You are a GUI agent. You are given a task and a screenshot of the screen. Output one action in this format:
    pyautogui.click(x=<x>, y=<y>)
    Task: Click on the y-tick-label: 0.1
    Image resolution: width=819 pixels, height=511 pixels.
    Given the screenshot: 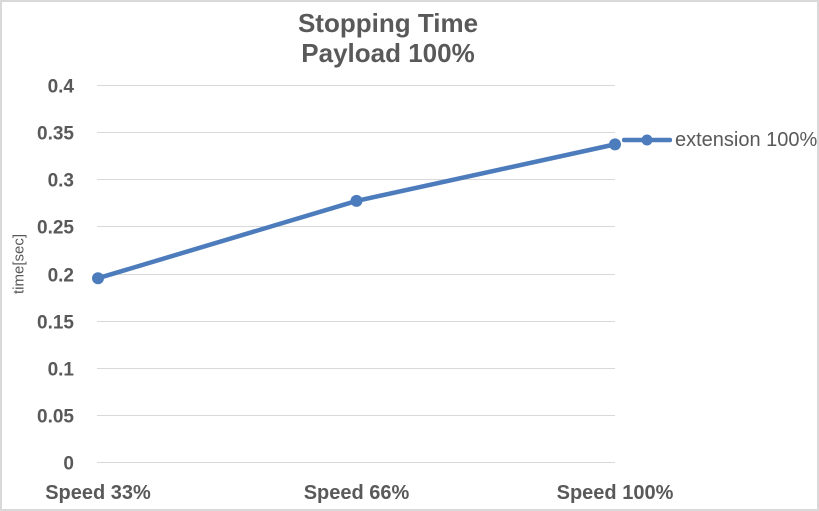 What is the action you would take?
    pyautogui.click(x=61, y=370)
    